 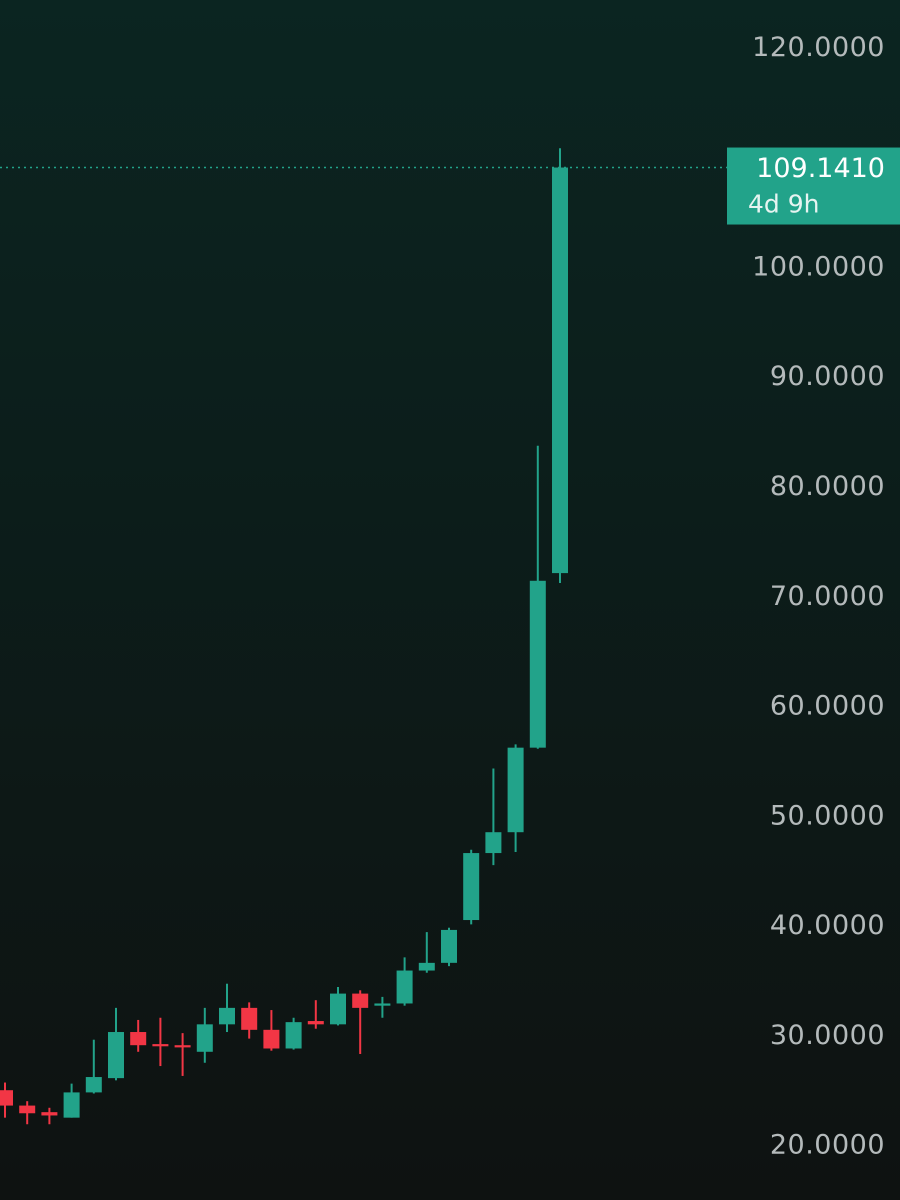 What do you see at coordinates (820, 168) in the screenshot?
I see `last-price-label: 109.1410` at bounding box center [820, 168].